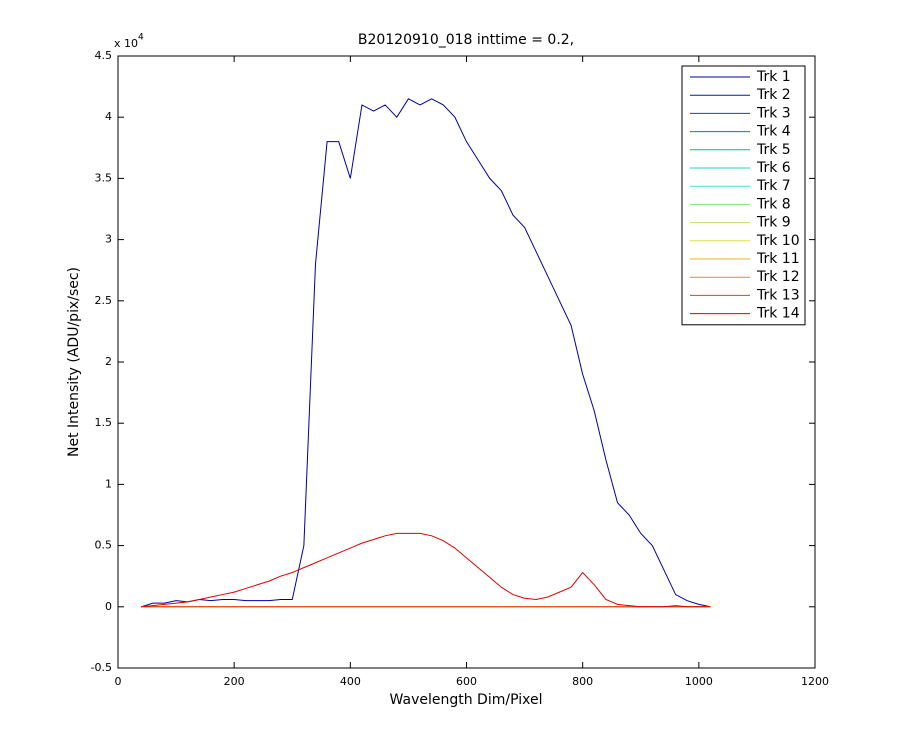 The image size is (900, 750). I want to click on x-tick-label: 600, so click(466, 681).